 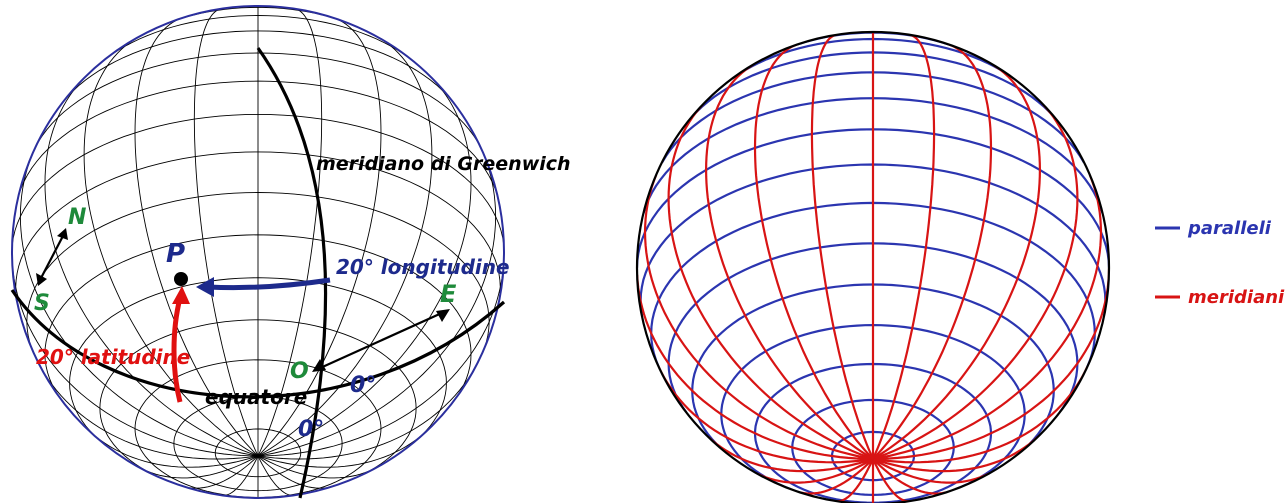 What do you see at coordinates (269, 284) in the screenshot?
I see `longitude-arrow` at bounding box center [269, 284].